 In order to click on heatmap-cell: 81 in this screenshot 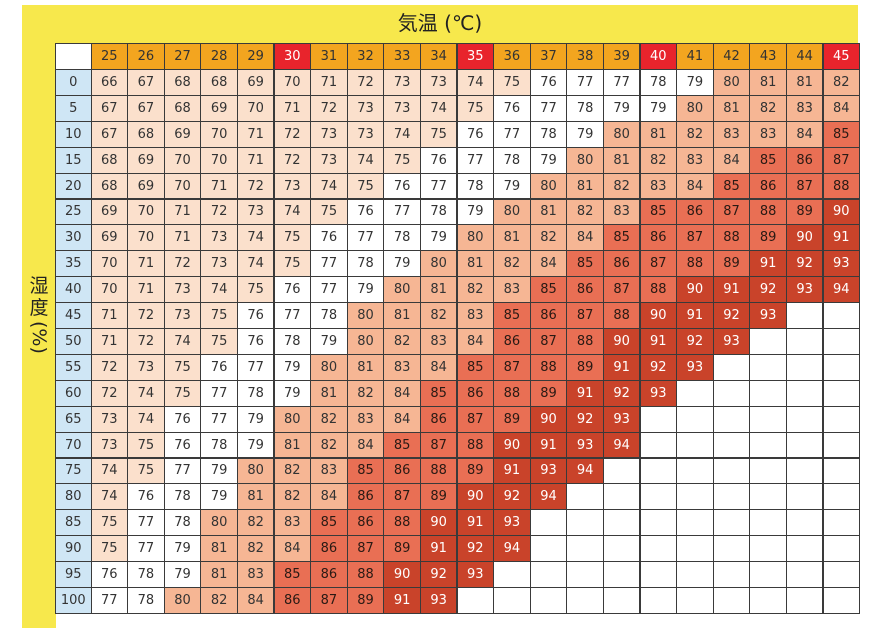, I will do `click(219, 574)`.